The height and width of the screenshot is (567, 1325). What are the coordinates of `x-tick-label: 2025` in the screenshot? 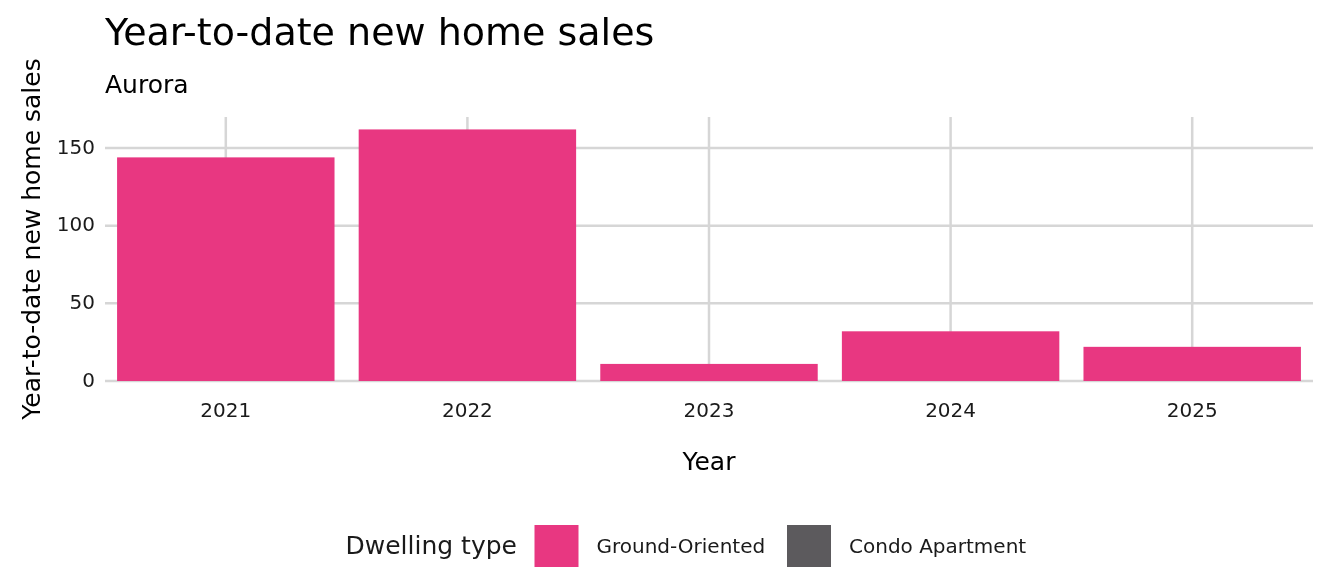 It's located at (1192, 410).